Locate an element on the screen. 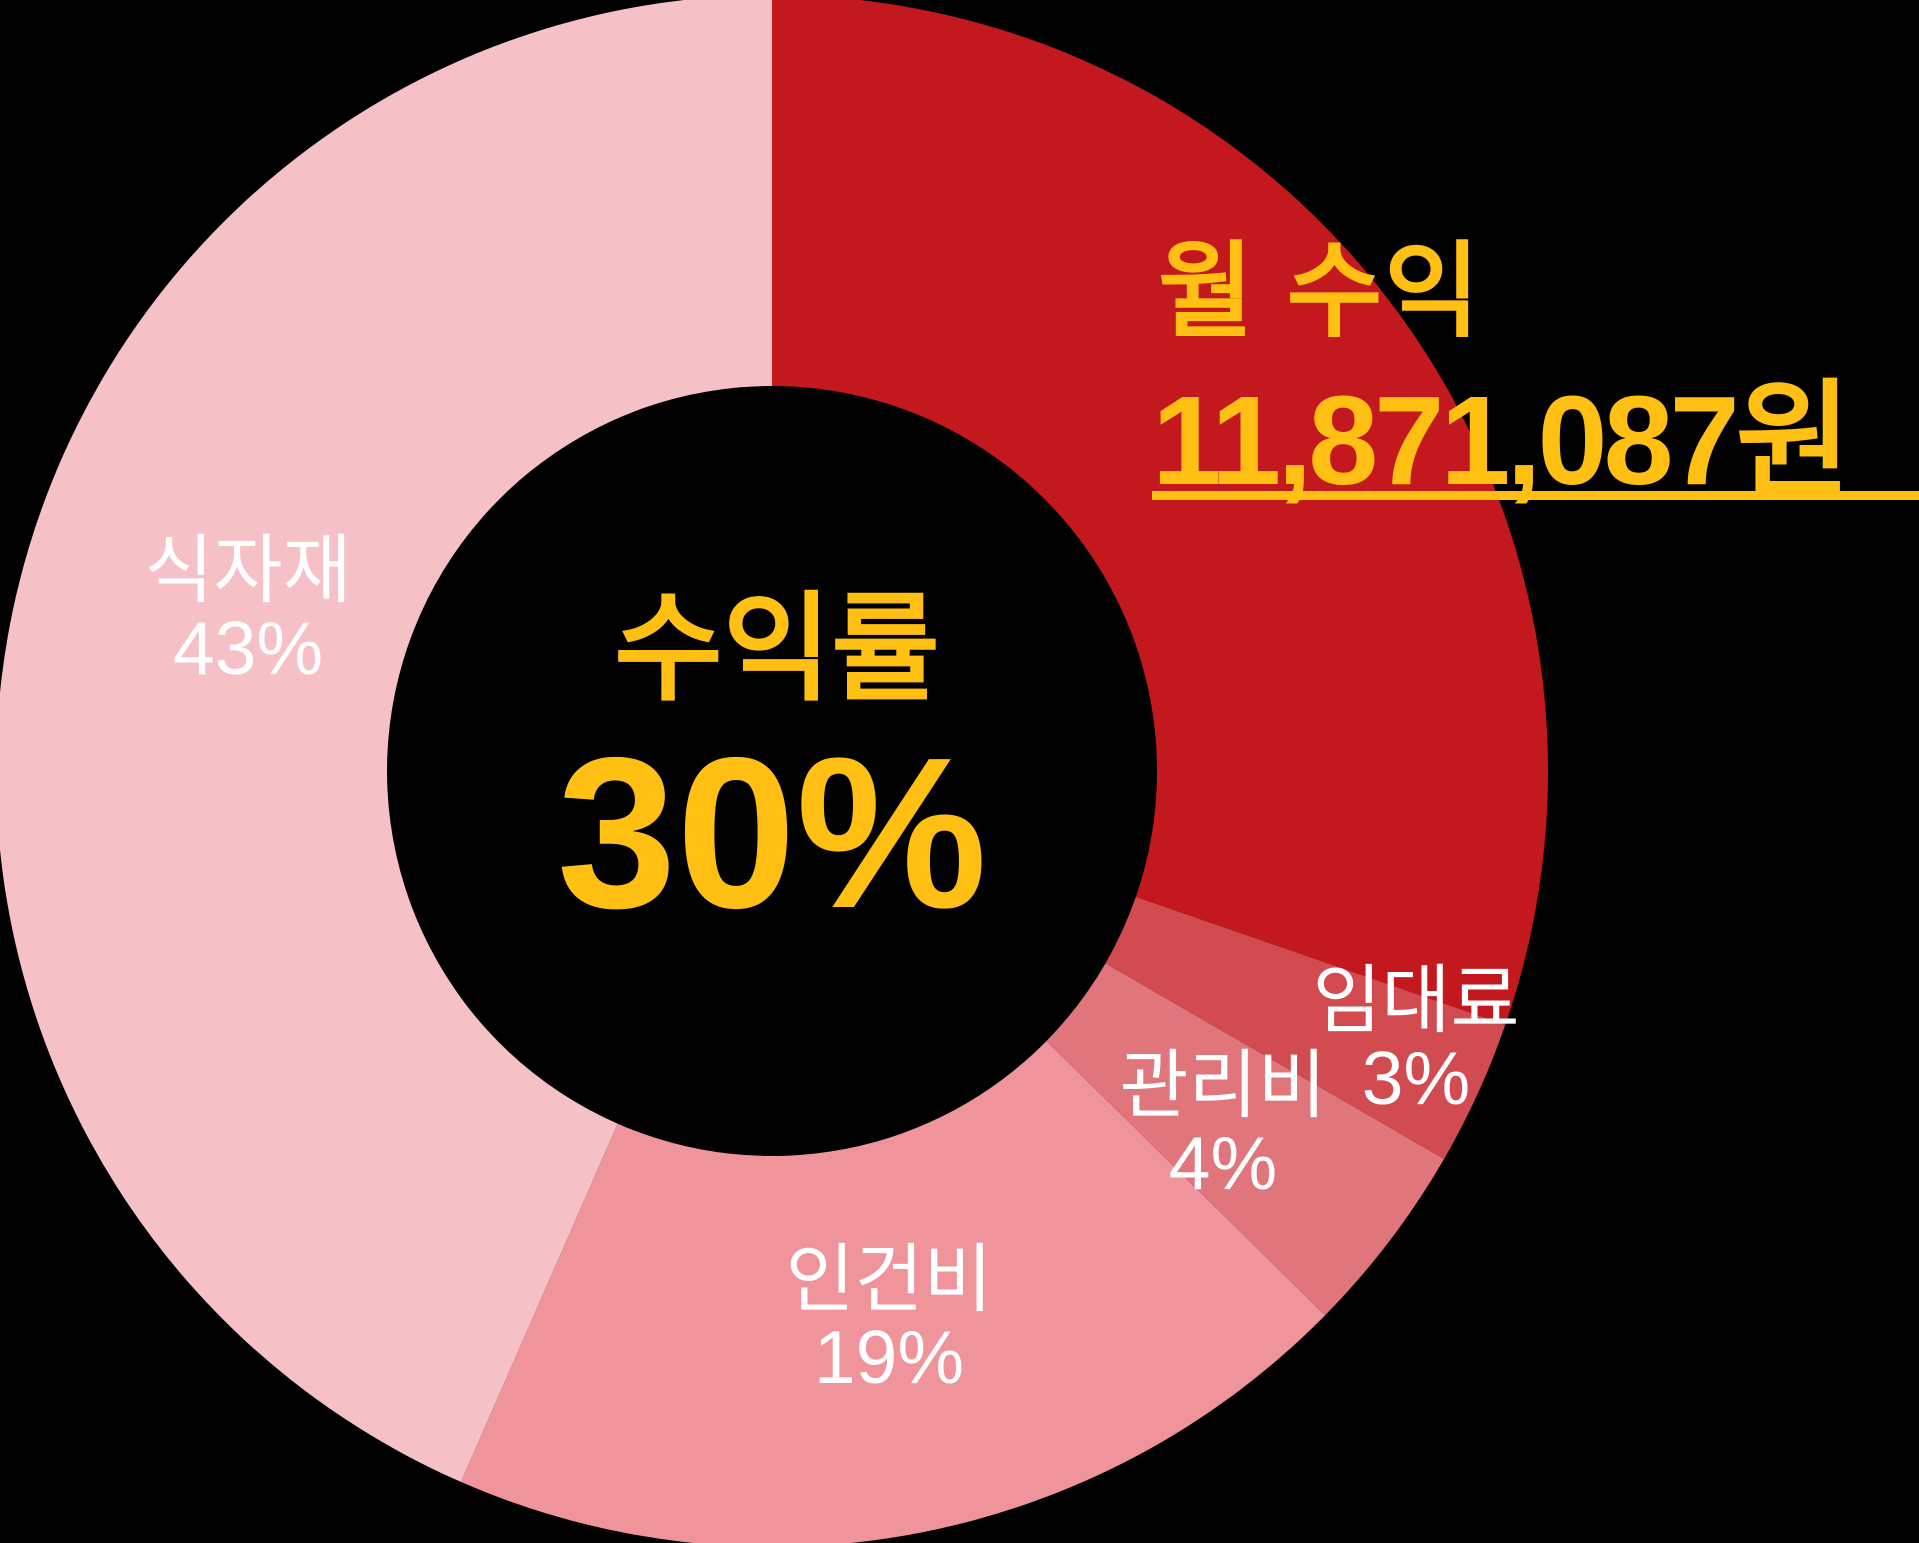 The width and height of the screenshot is (1919, 1543). slice-label-labor-pct: 19% is located at coordinates (889, 1357).